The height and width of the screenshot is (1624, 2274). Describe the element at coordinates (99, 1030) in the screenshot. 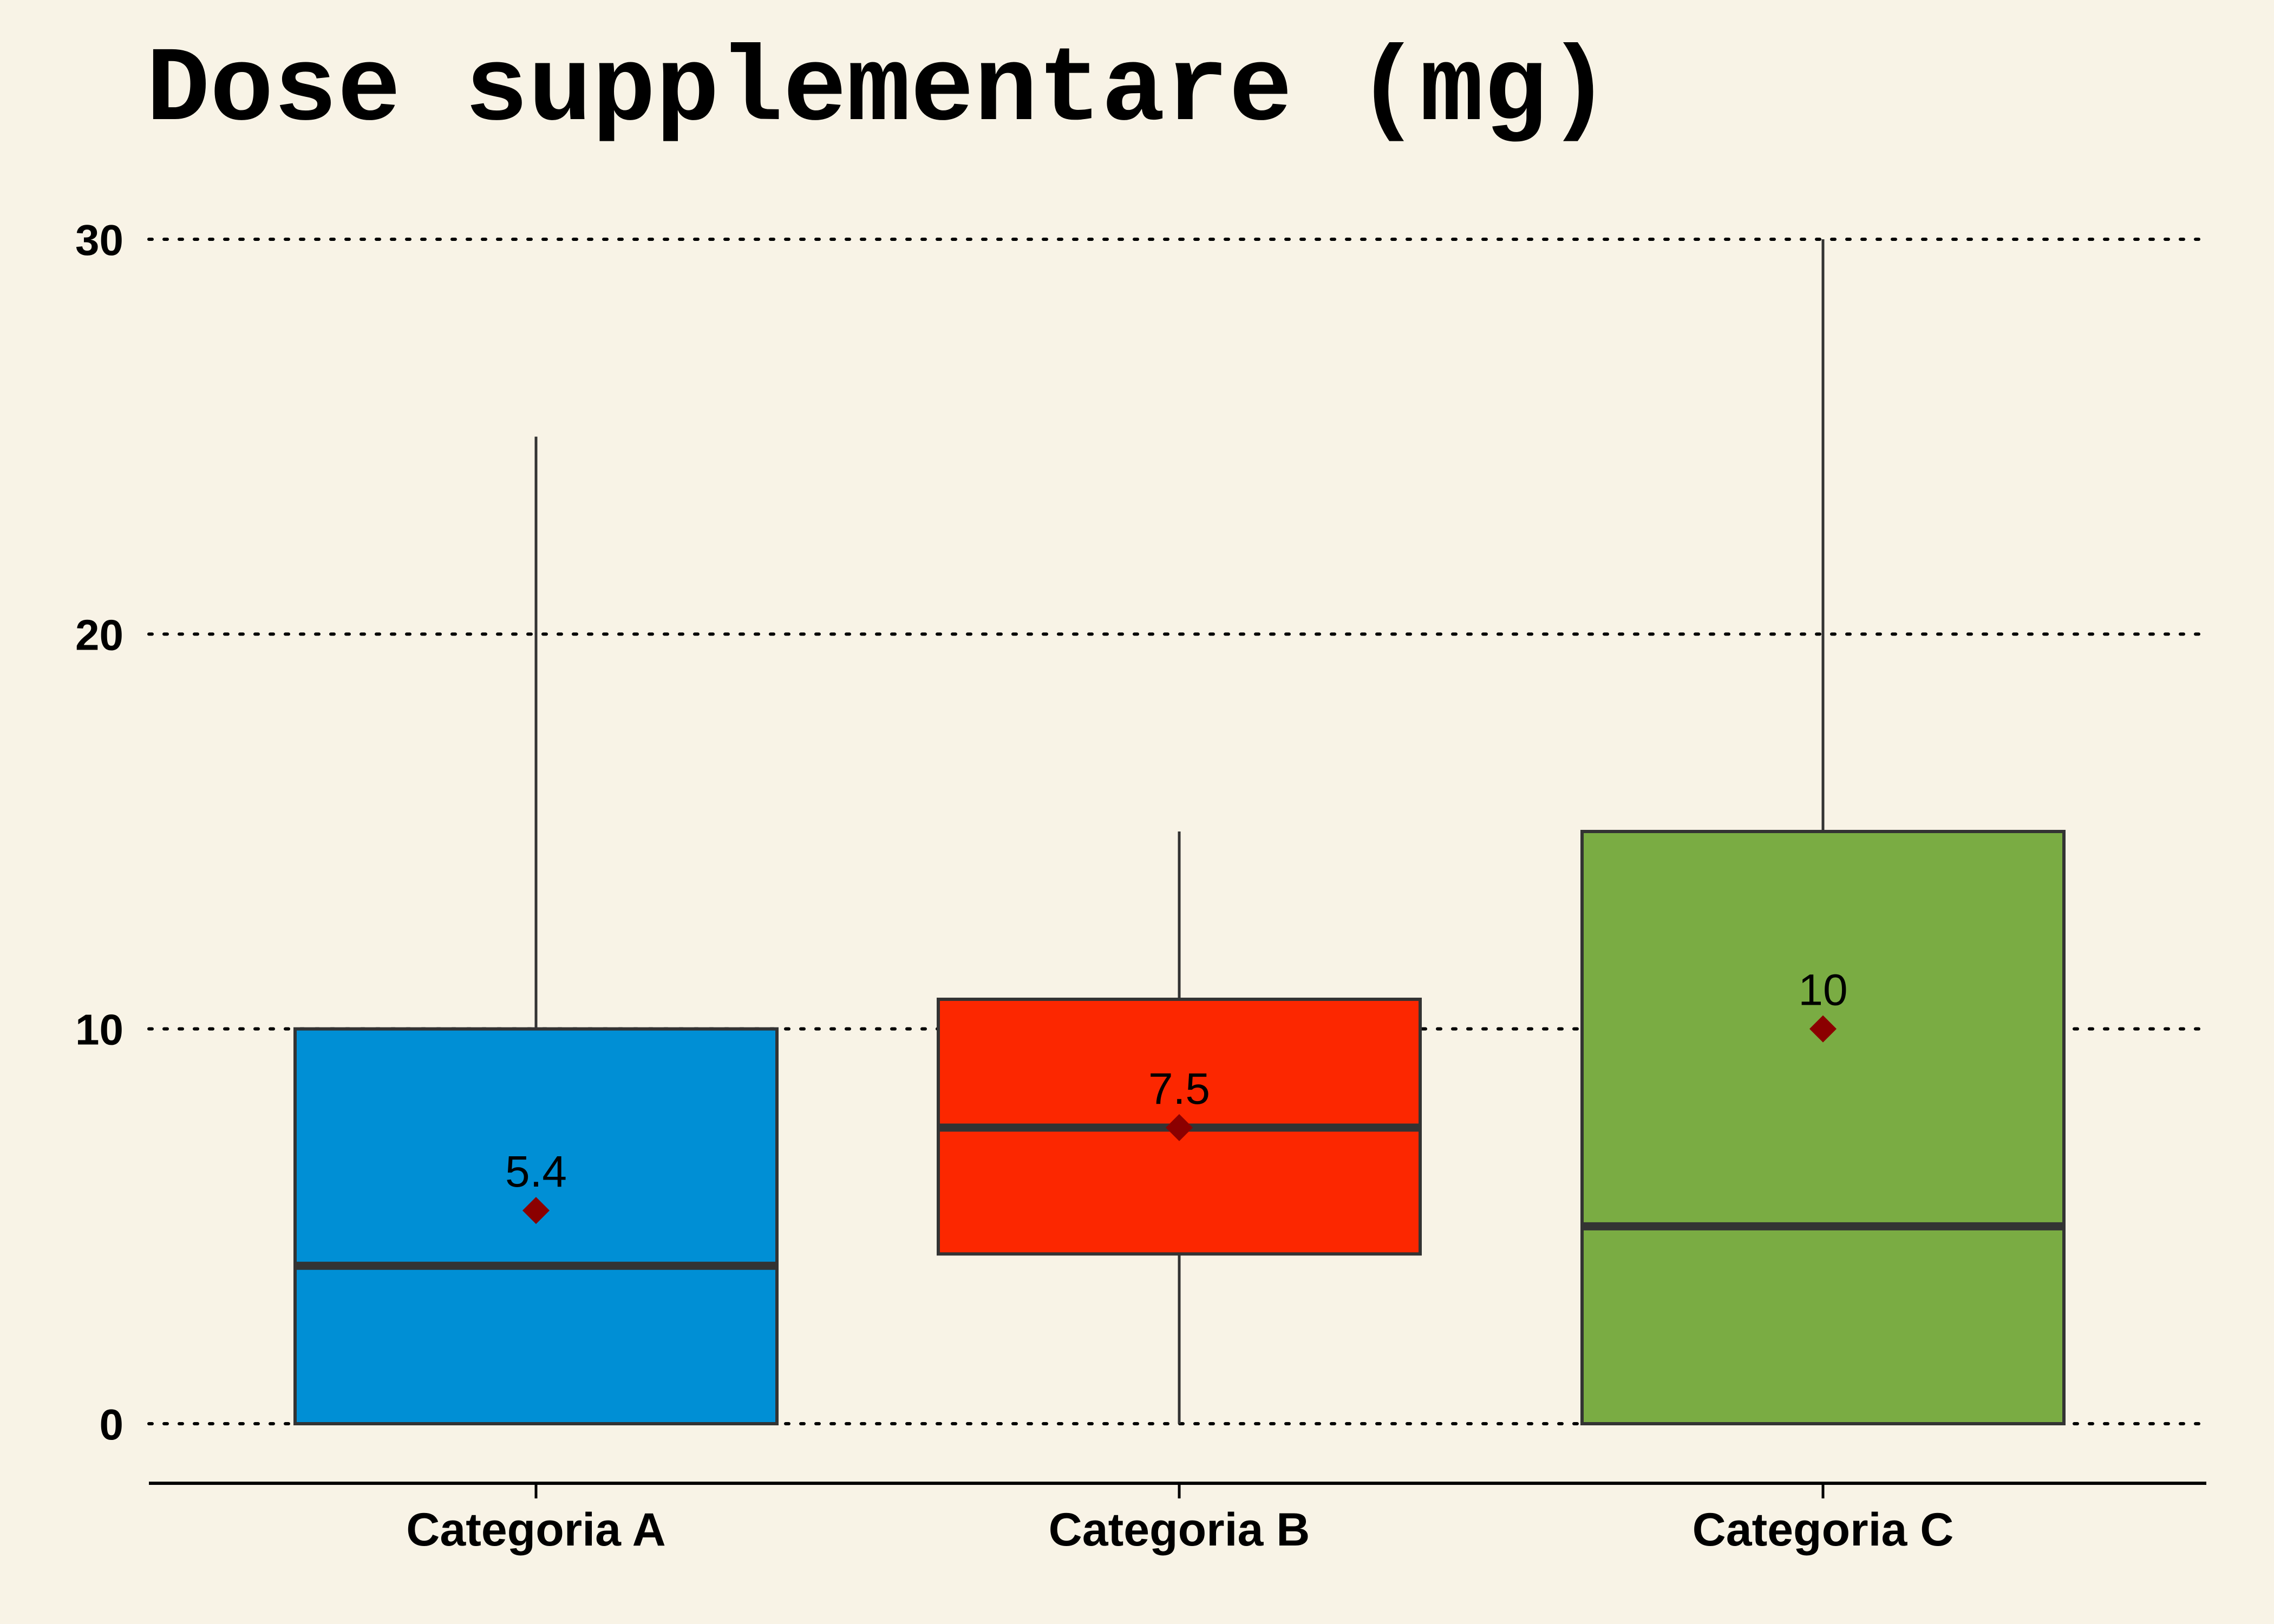

I see `y-tick-label-10: 10` at that location.